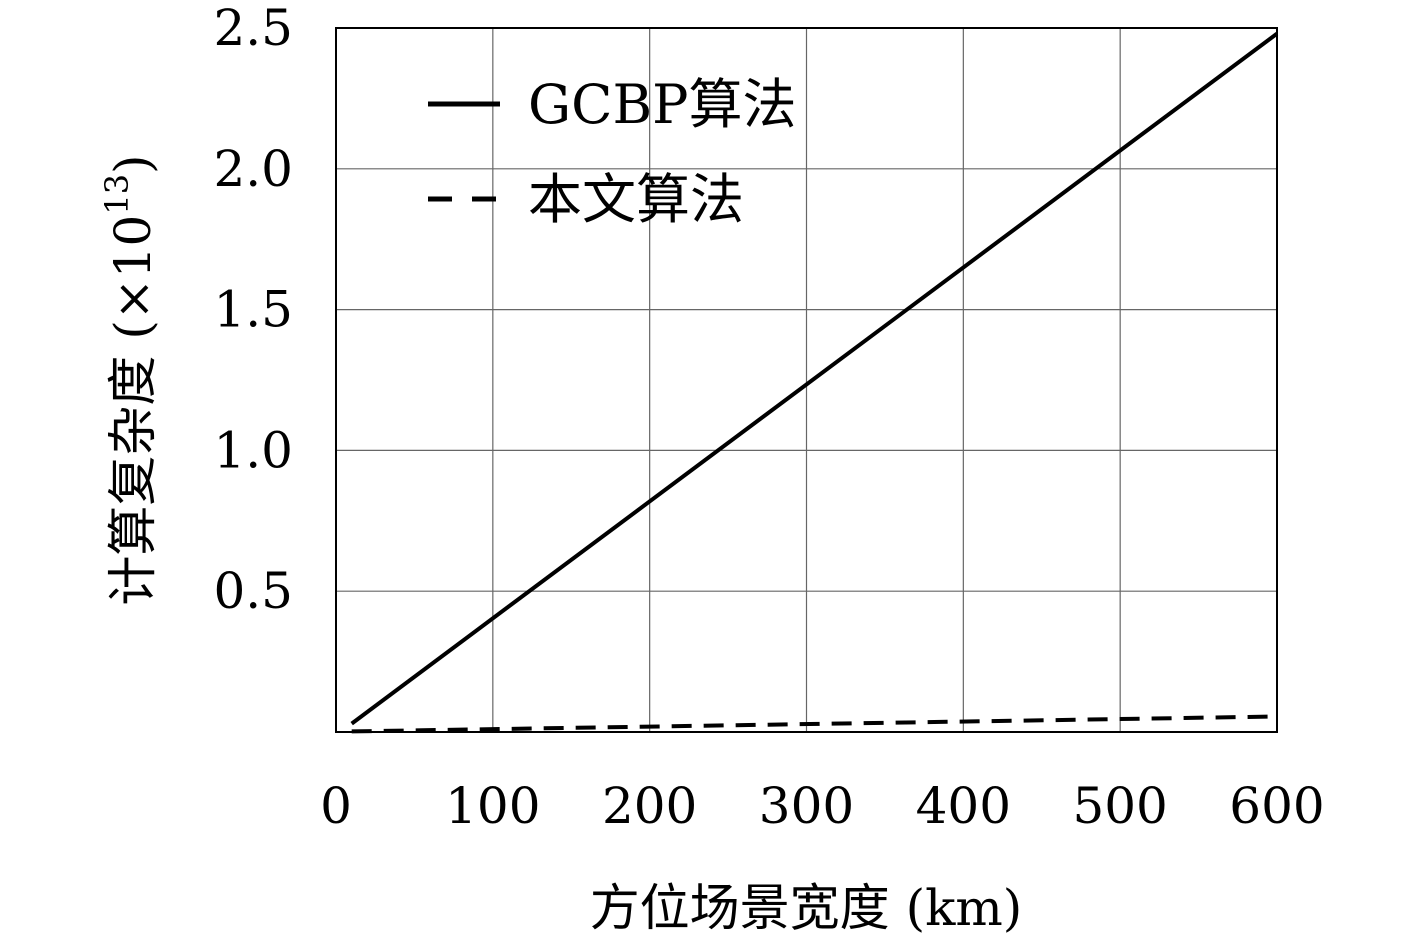 This screenshot has height=949, width=1417. What do you see at coordinates (636, 199) in the screenshot?
I see `legend-label: 本文算法` at bounding box center [636, 199].